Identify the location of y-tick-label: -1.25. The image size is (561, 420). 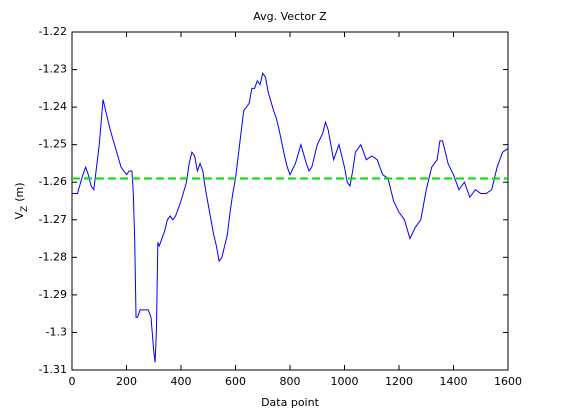
(53, 144).